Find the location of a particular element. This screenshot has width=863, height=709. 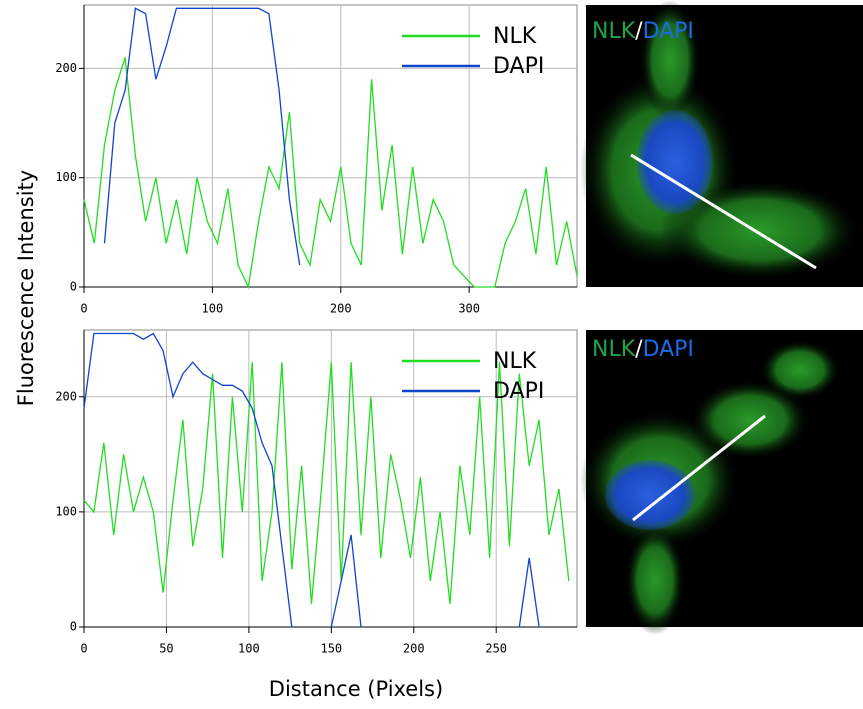

x-tick-label: 150 is located at coordinates (331, 649).